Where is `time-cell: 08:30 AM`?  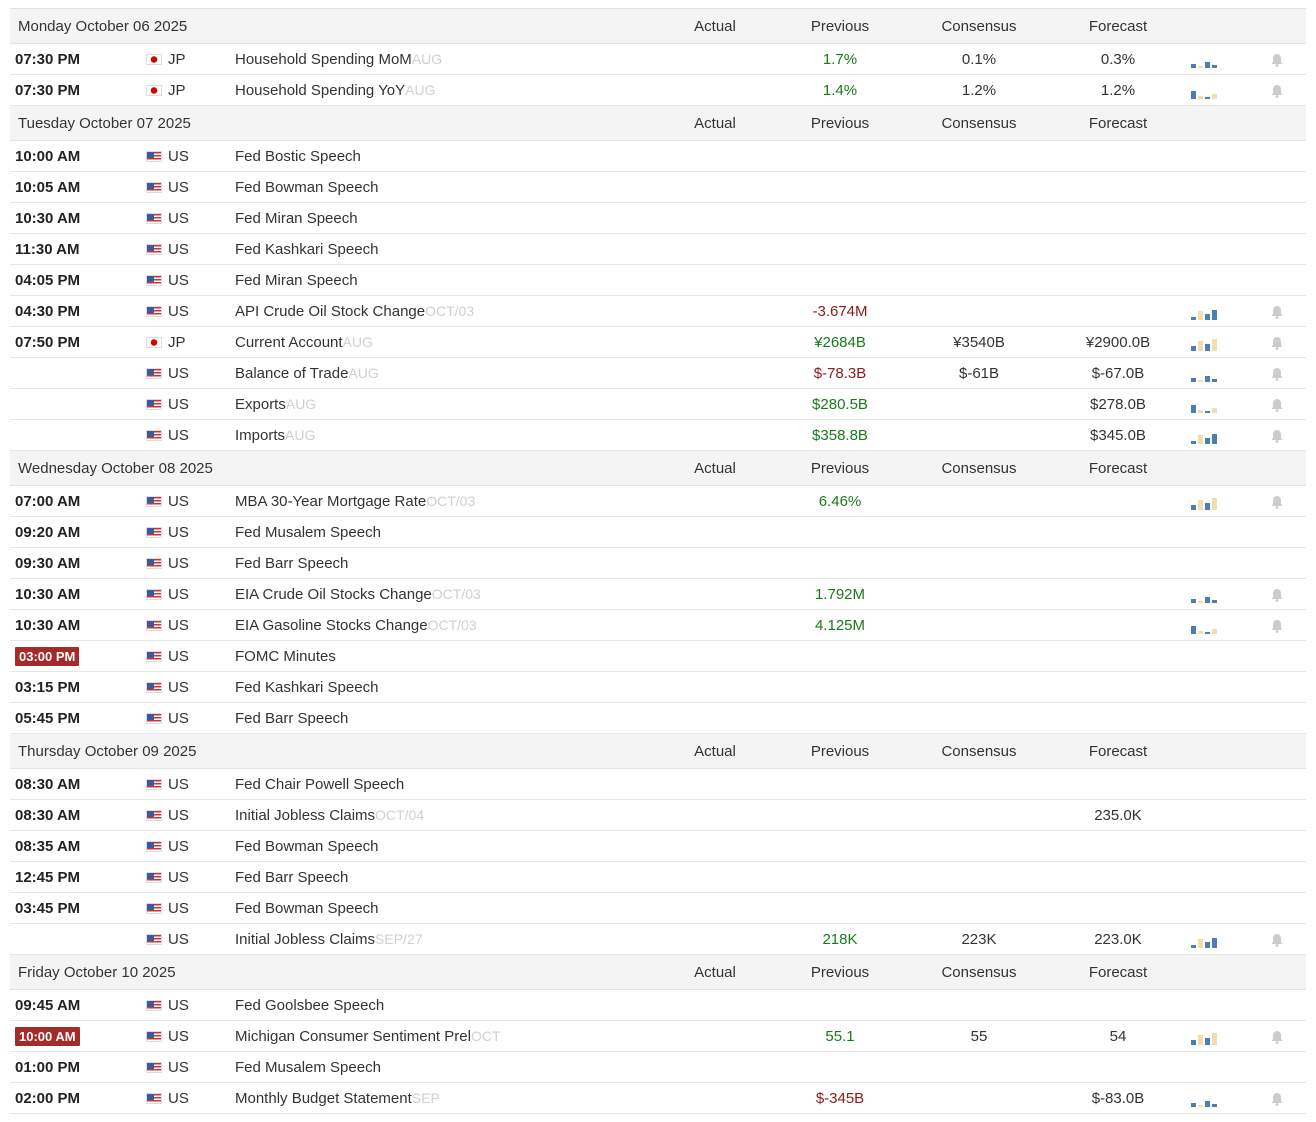
time-cell: 08:30 AM is located at coordinates (75, 784).